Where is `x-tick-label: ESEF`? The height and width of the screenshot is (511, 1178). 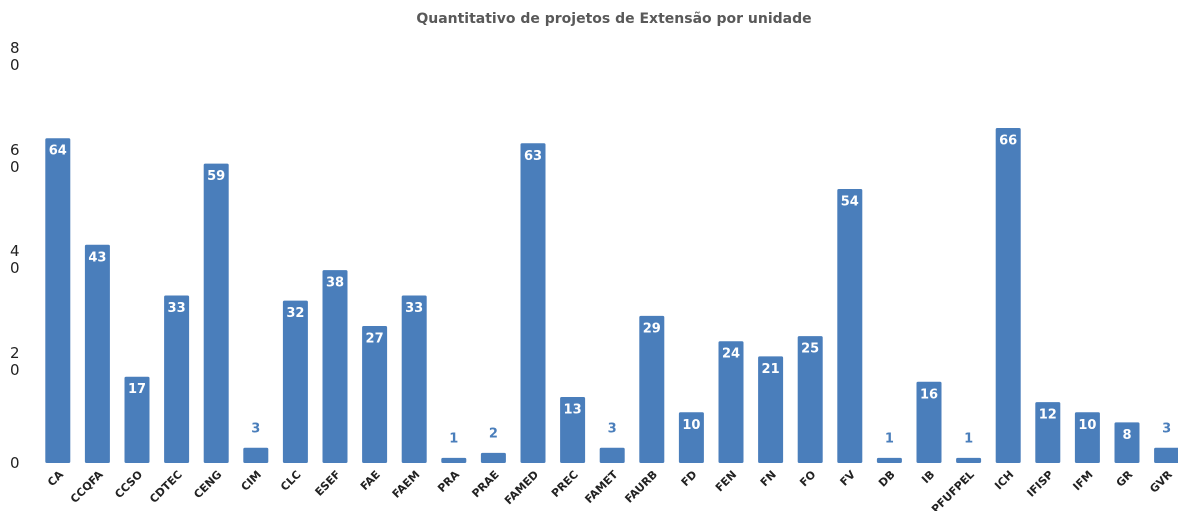 x-tick-label: ESEF is located at coordinates (328, 483).